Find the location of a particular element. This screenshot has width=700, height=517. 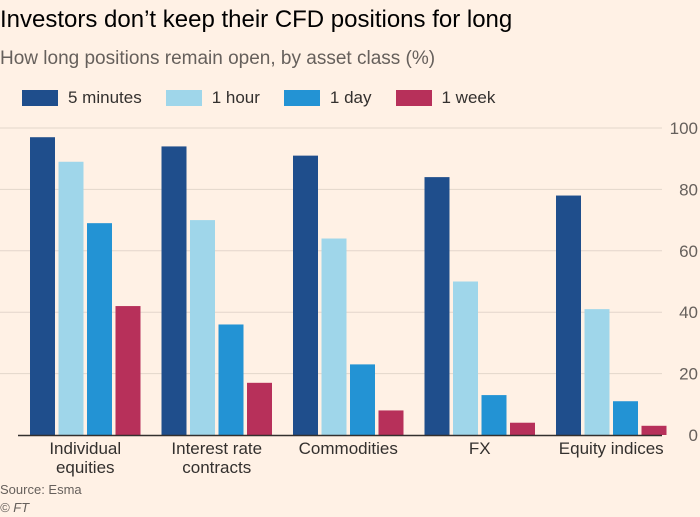

legend-swatch-1-hour is located at coordinates (183, 98).